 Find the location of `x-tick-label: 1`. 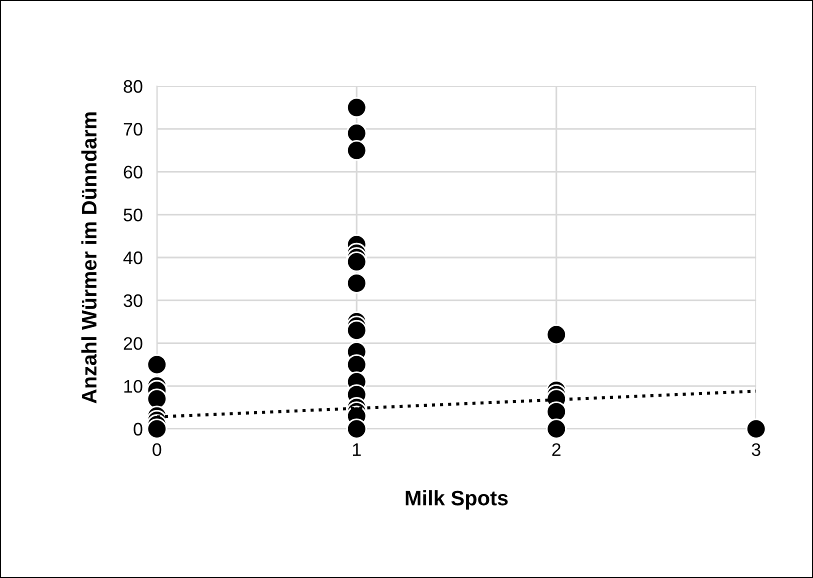

x-tick-label: 1 is located at coordinates (356, 449).